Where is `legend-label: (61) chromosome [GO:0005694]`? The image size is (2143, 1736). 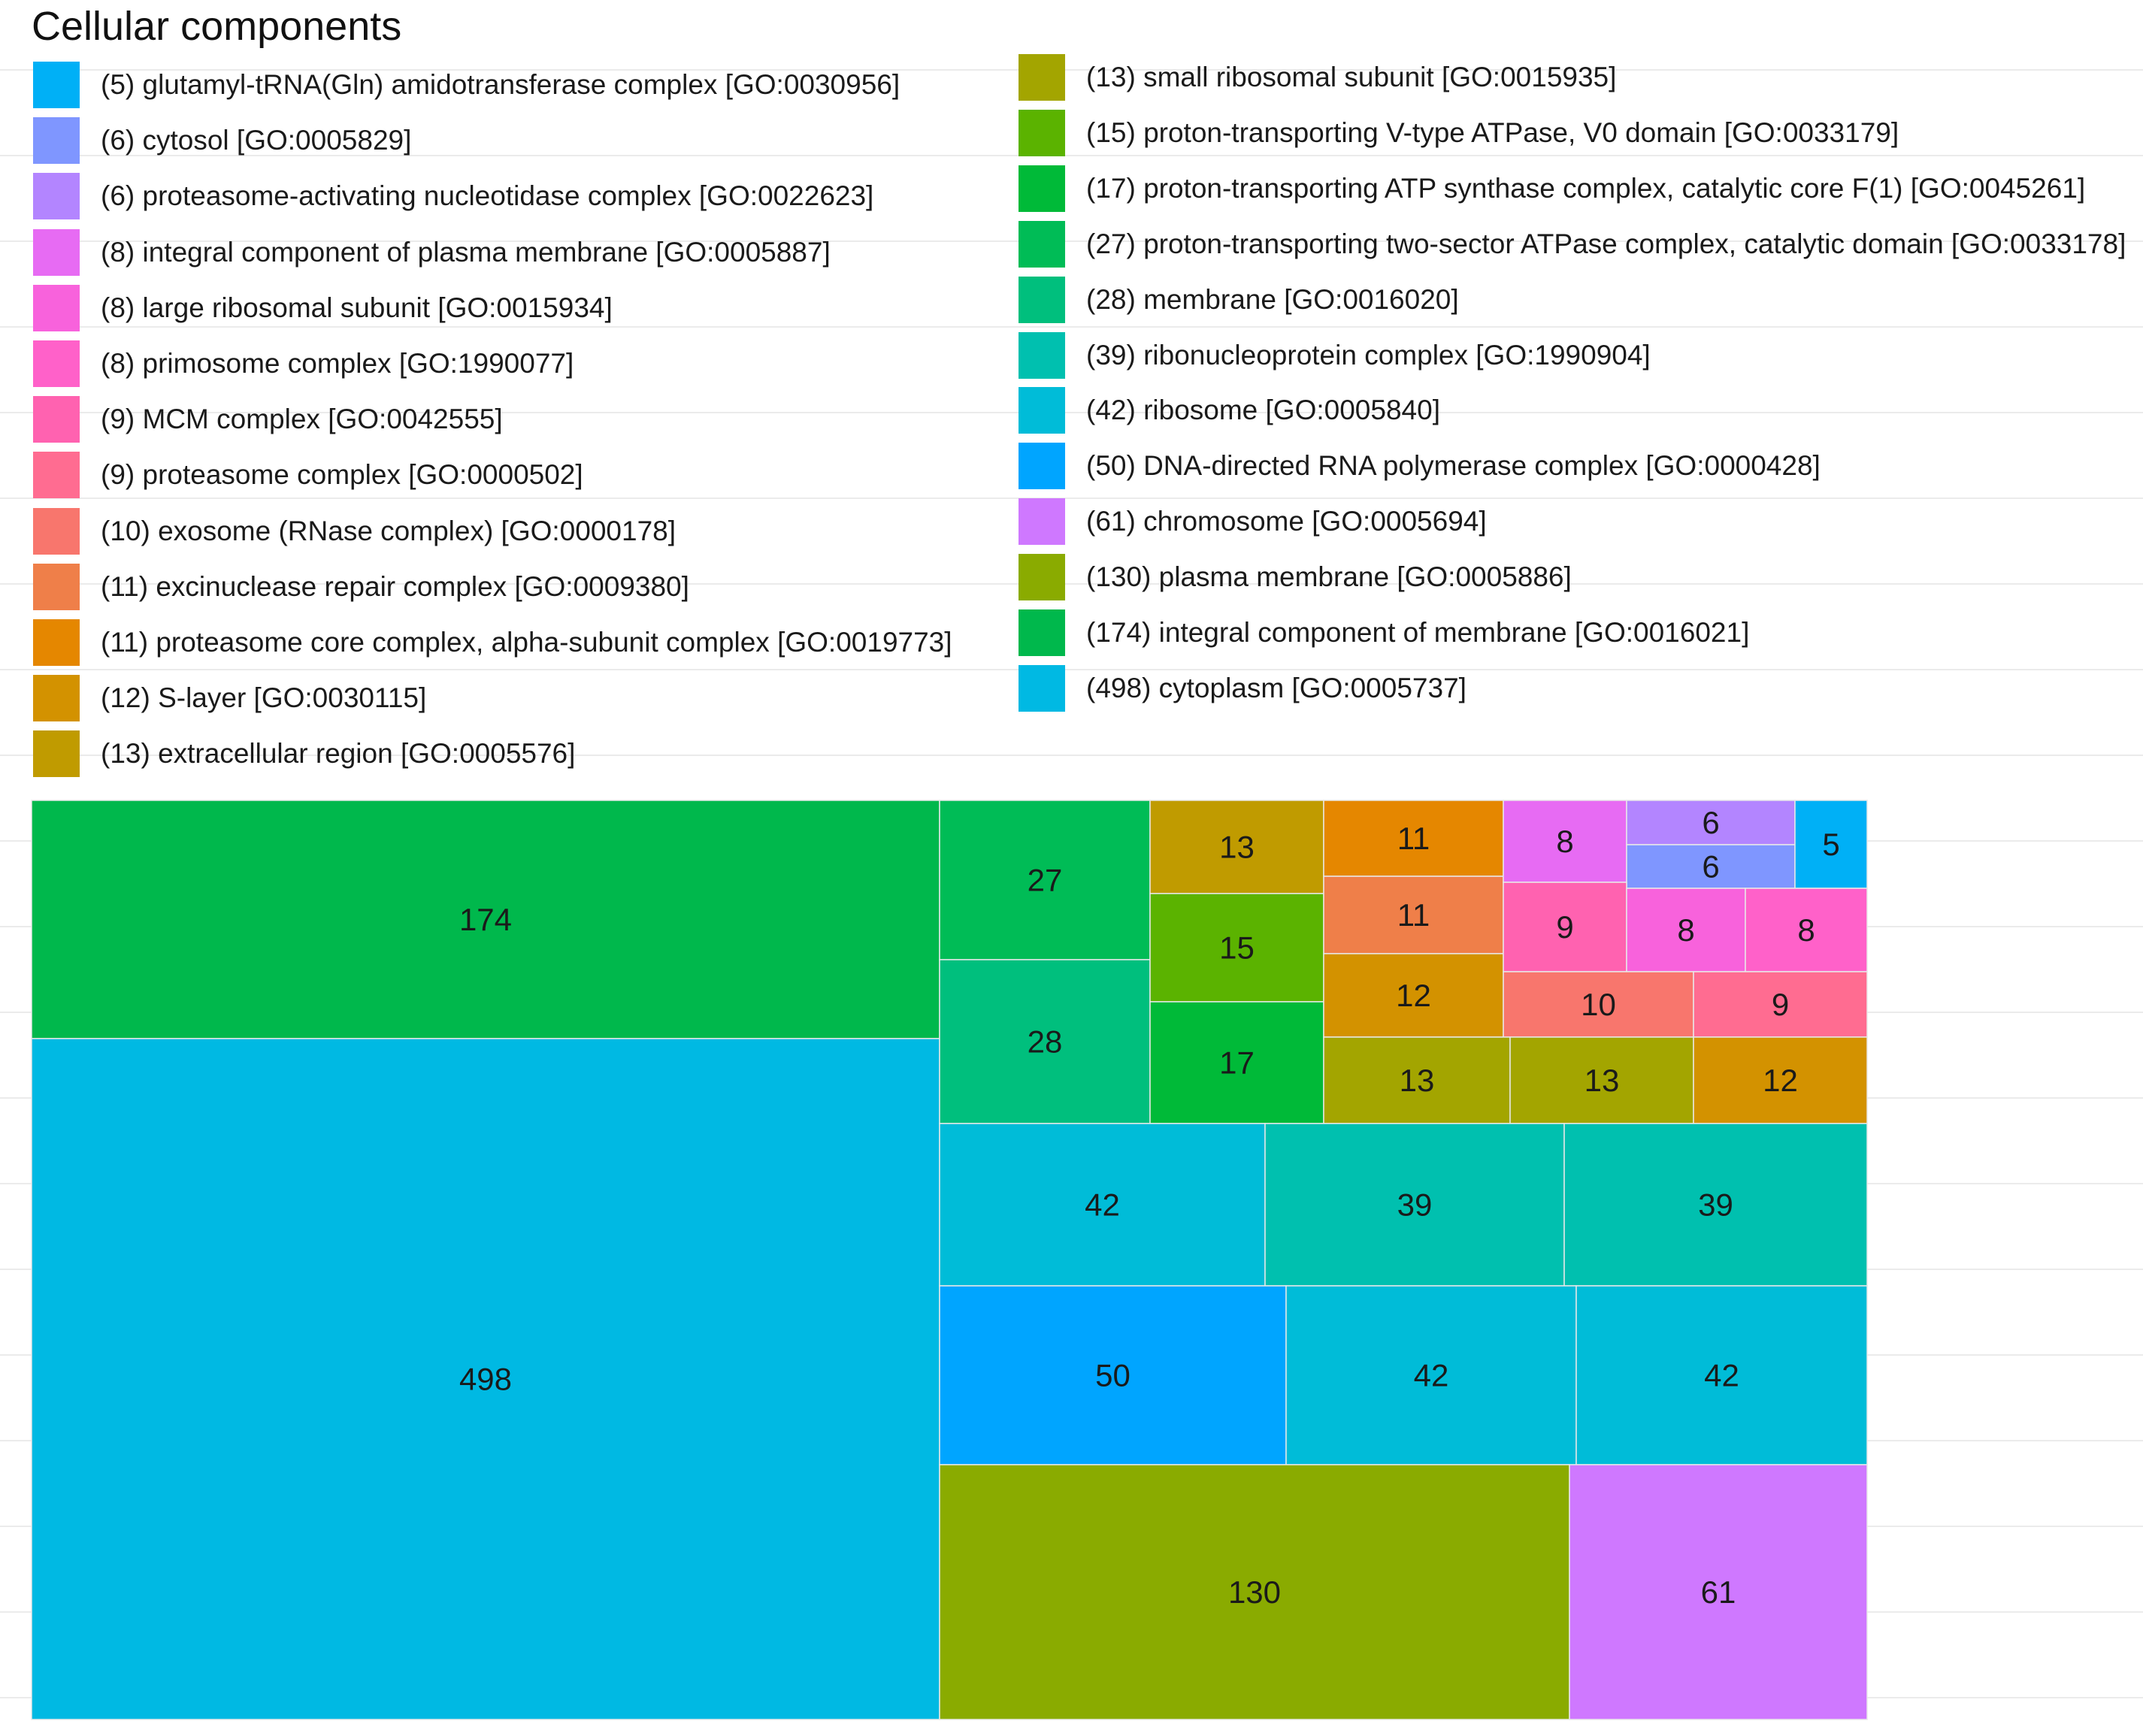 legend-label: (61) chromosome [GO:0005694] is located at coordinates (1286, 521).